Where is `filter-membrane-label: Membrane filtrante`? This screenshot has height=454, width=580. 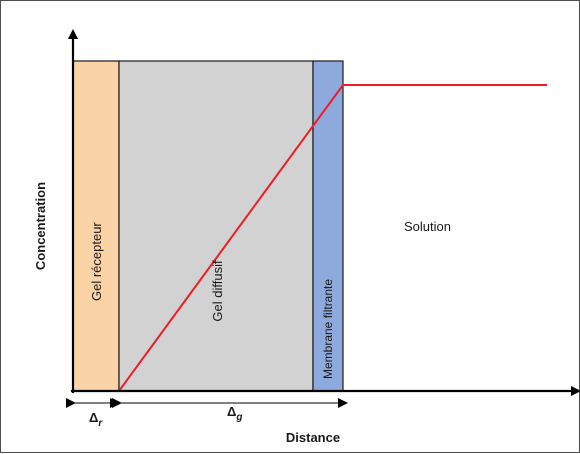
filter-membrane-label: Membrane filtrante is located at coordinates (328, 329).